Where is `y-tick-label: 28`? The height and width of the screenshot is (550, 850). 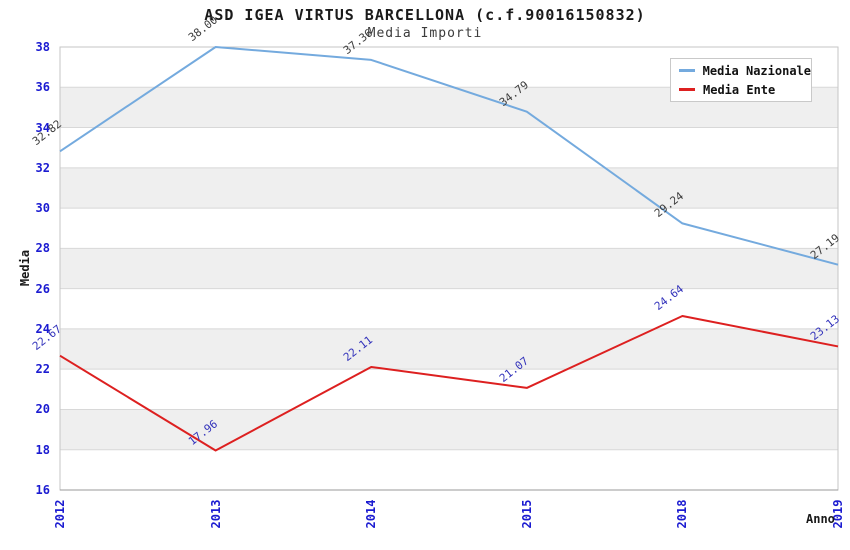 y-tick-label: 28 is located at coordinates (42, 248).